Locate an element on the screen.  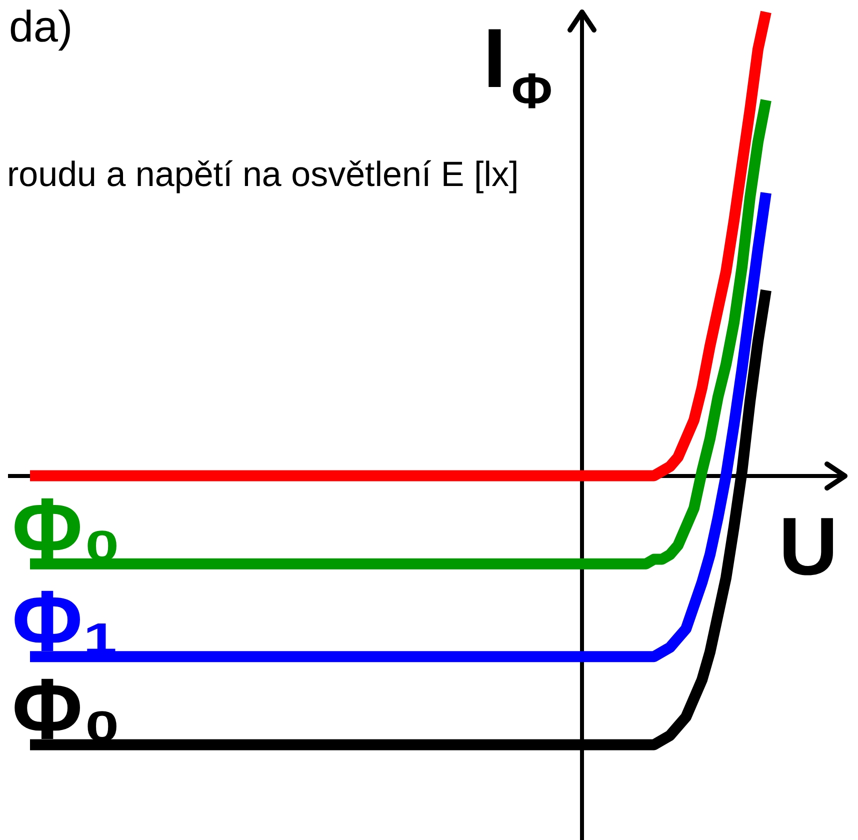
y-axis-title: I$_{Φ}$ is located at coordinates (517, 65).